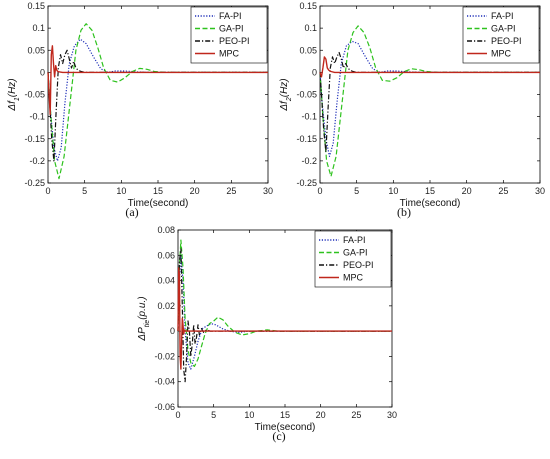  What do you see at coordinates (131, 212) in the screenshot?
I see `panel-caption: (a)` at bounding box center [131, 212].